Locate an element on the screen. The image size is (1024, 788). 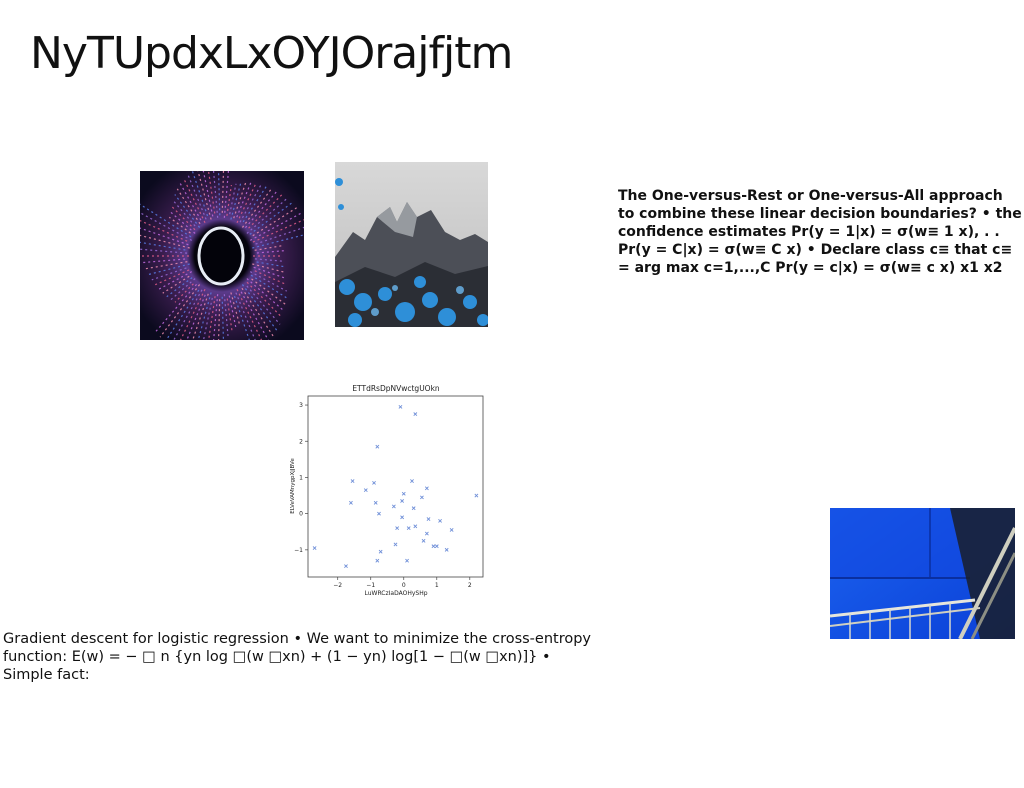
blue-room-railing-photo is located at coordinates (922, 573).